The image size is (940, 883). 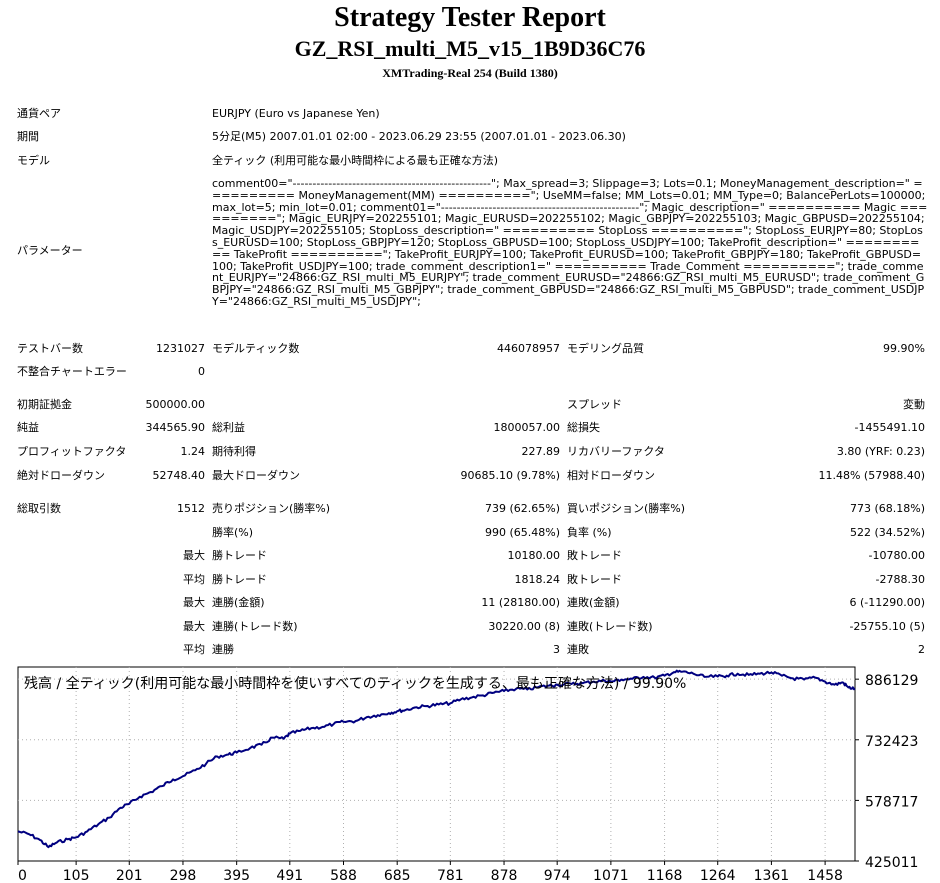 I want to click on avg-win-value: 1818.24, so click(x=537, y=579).